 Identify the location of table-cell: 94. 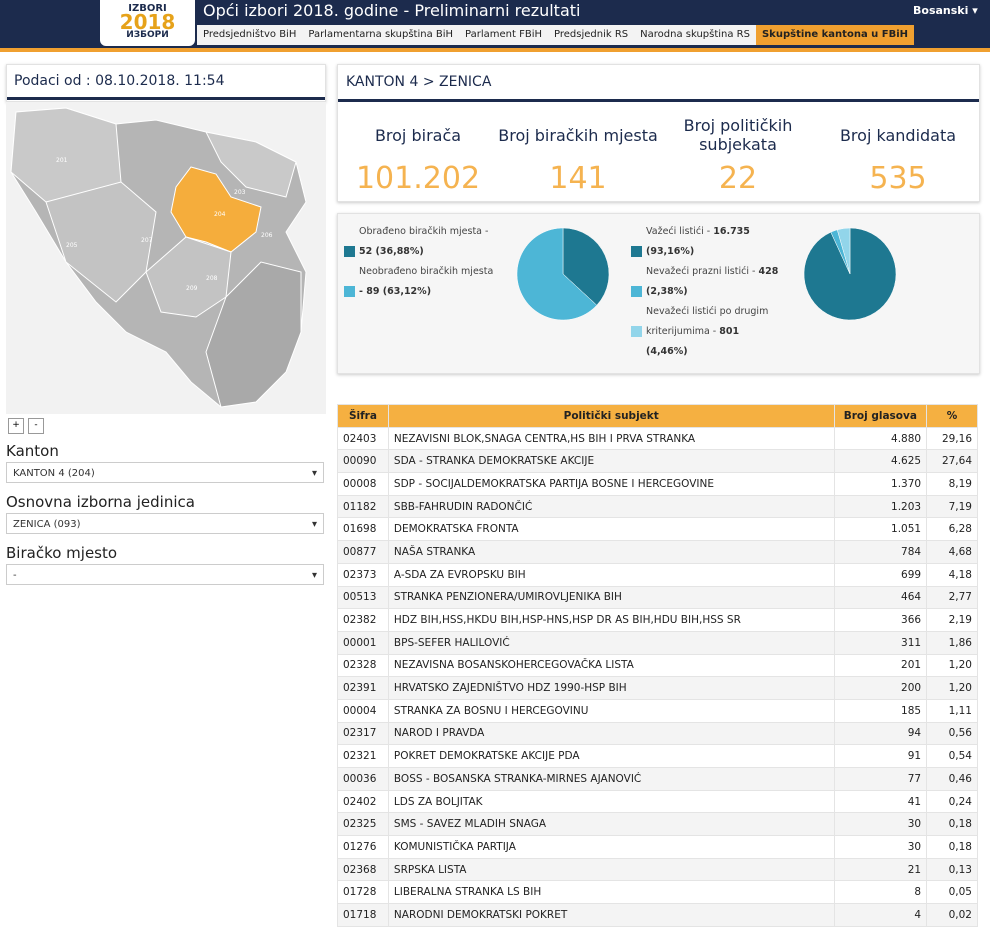
(880, 733).